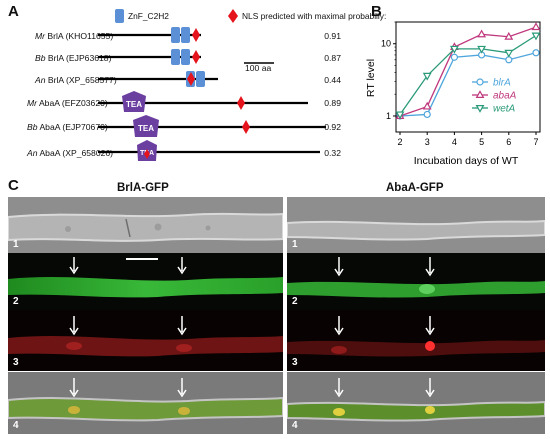 This screenshot has width=550, height=439. I want to click on protein-label-row-4: Mr AbaA (EFZ03620), so click(67, 103).